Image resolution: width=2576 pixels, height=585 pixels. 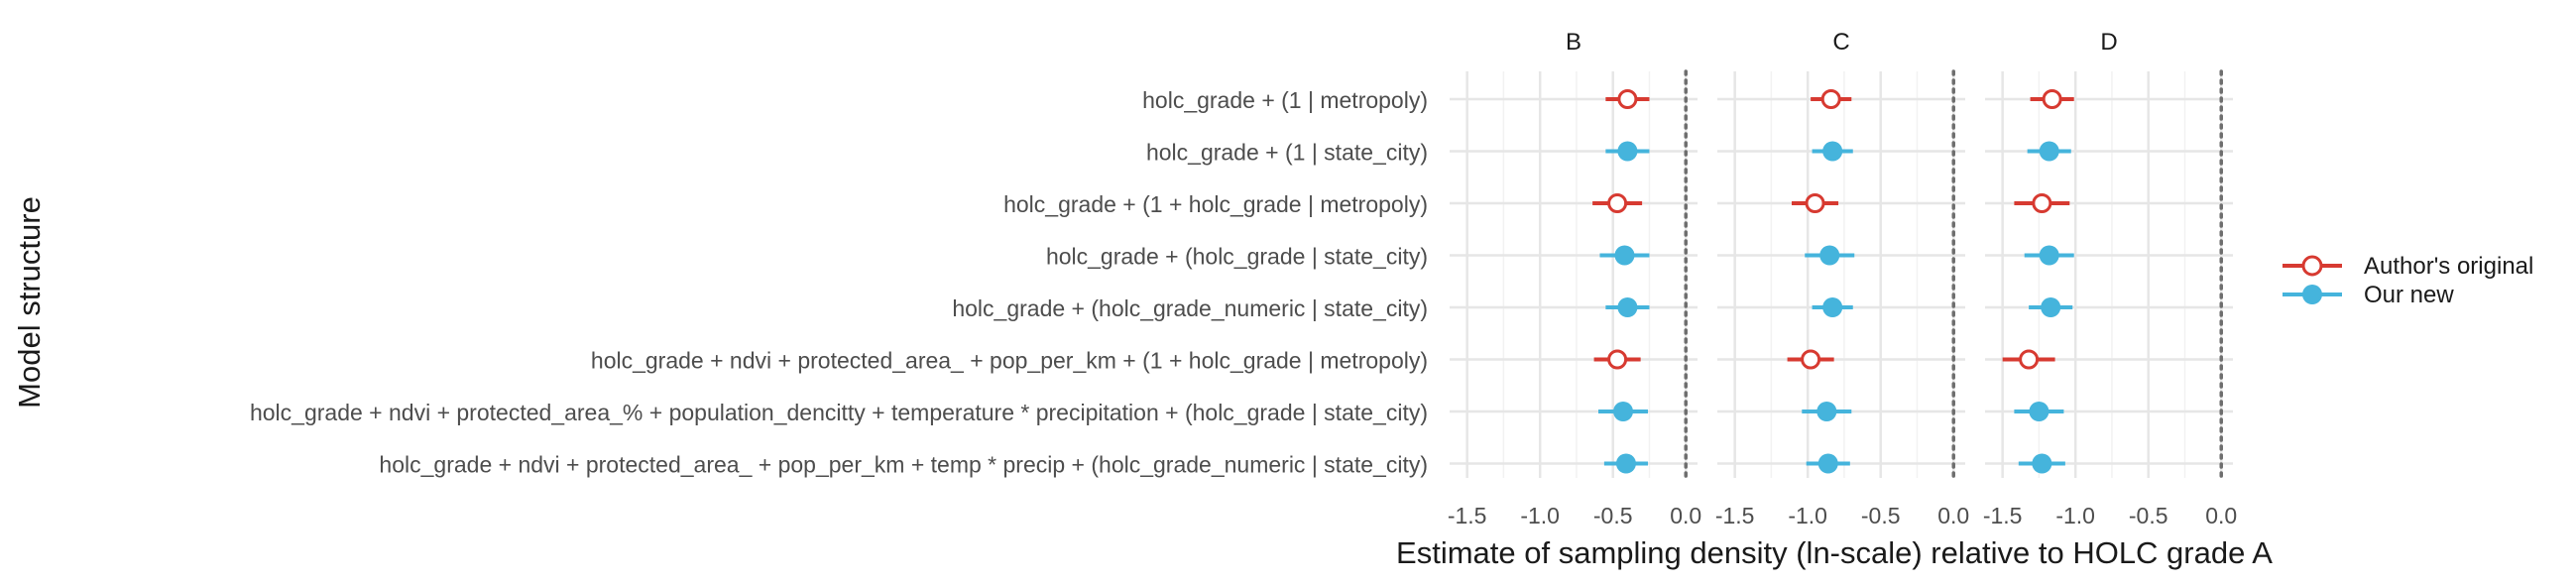 I want to click on legend-label: Our new, so click(x=2409, y=295).